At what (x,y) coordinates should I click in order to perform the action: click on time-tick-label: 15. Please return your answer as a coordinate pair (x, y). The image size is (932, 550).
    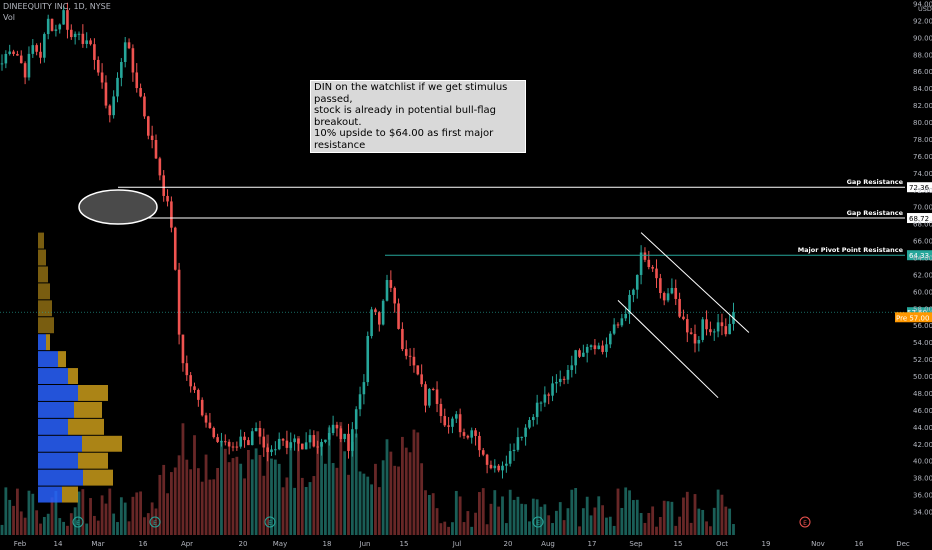
    Looking at the image, I should click on (404, 544).